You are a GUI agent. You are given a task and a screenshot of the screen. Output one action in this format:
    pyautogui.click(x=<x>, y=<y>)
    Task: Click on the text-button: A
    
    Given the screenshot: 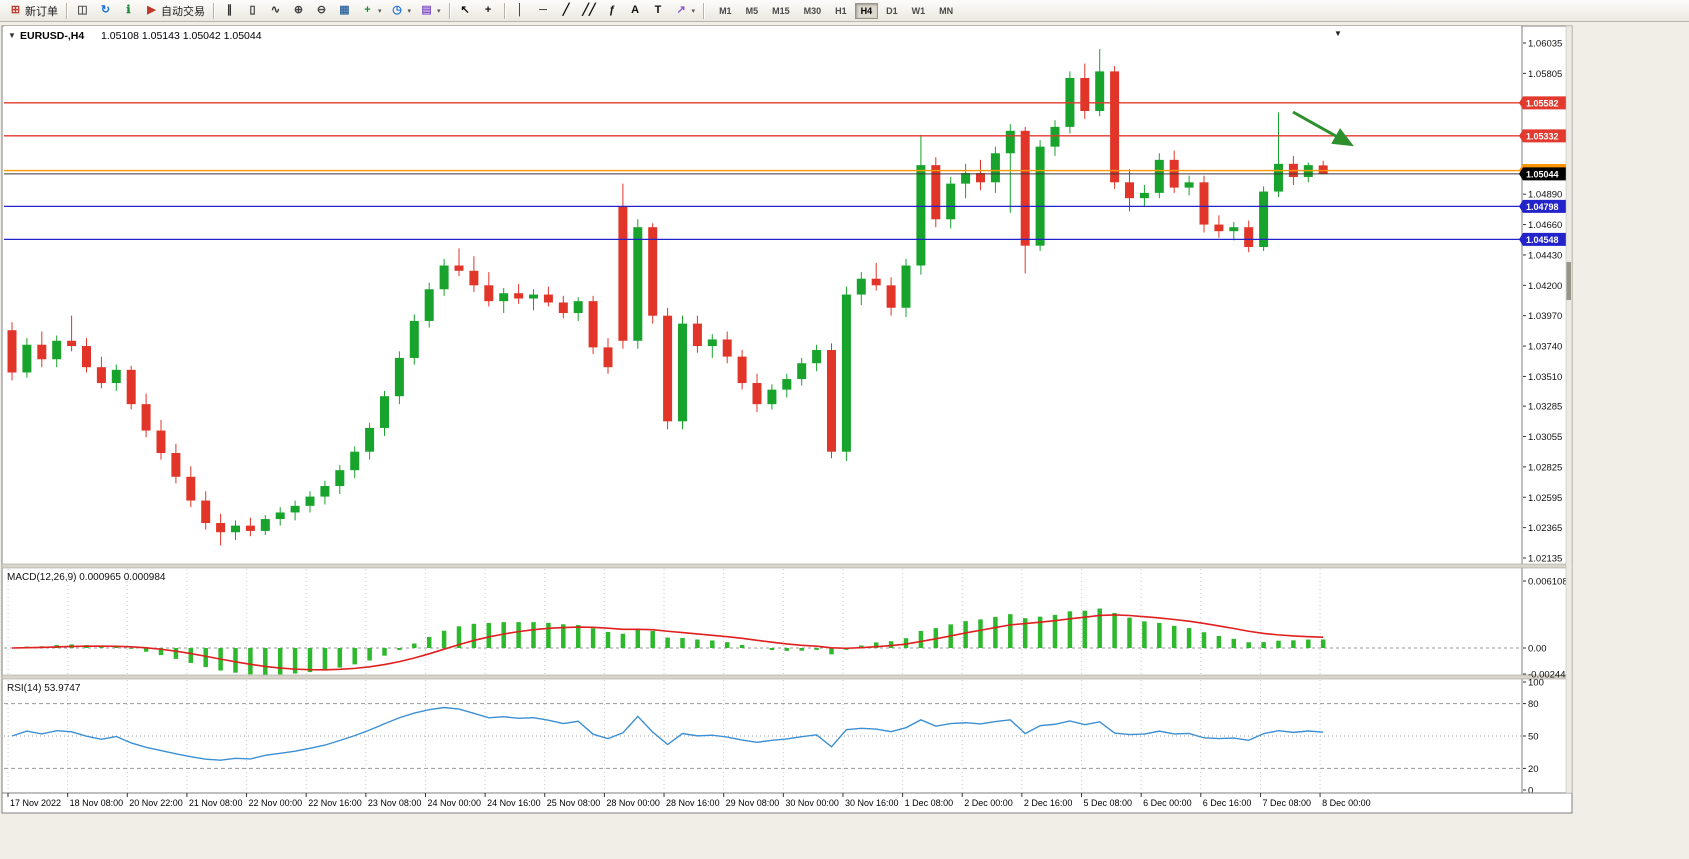 What is the action you would take?
    pyautogui.click(x=635, y=11)
    